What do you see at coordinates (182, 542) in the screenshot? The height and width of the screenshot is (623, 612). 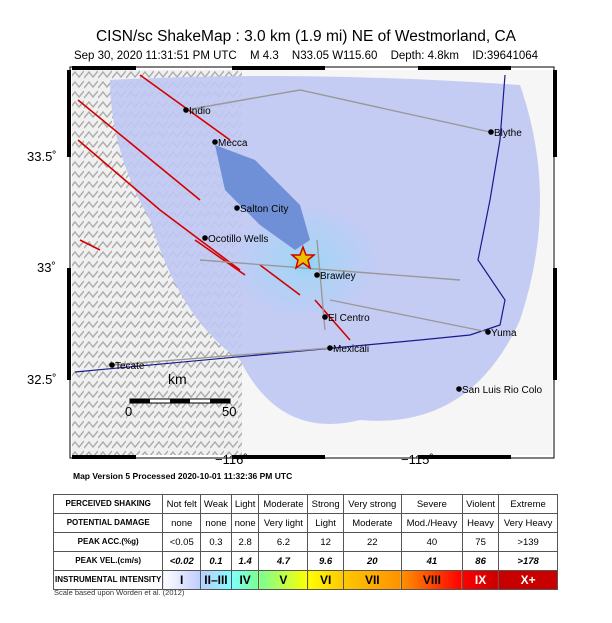 I see `acc-cell: <0.05` at bounding box center [182, 542].